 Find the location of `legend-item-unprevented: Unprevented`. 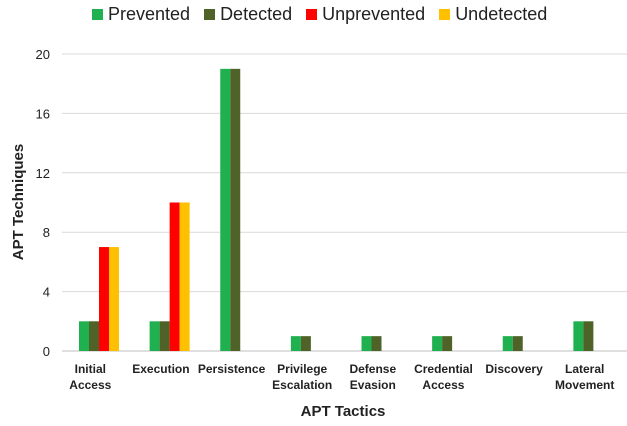

legend-item-unprevented: Unprevented is located at coordinates (365, 14).